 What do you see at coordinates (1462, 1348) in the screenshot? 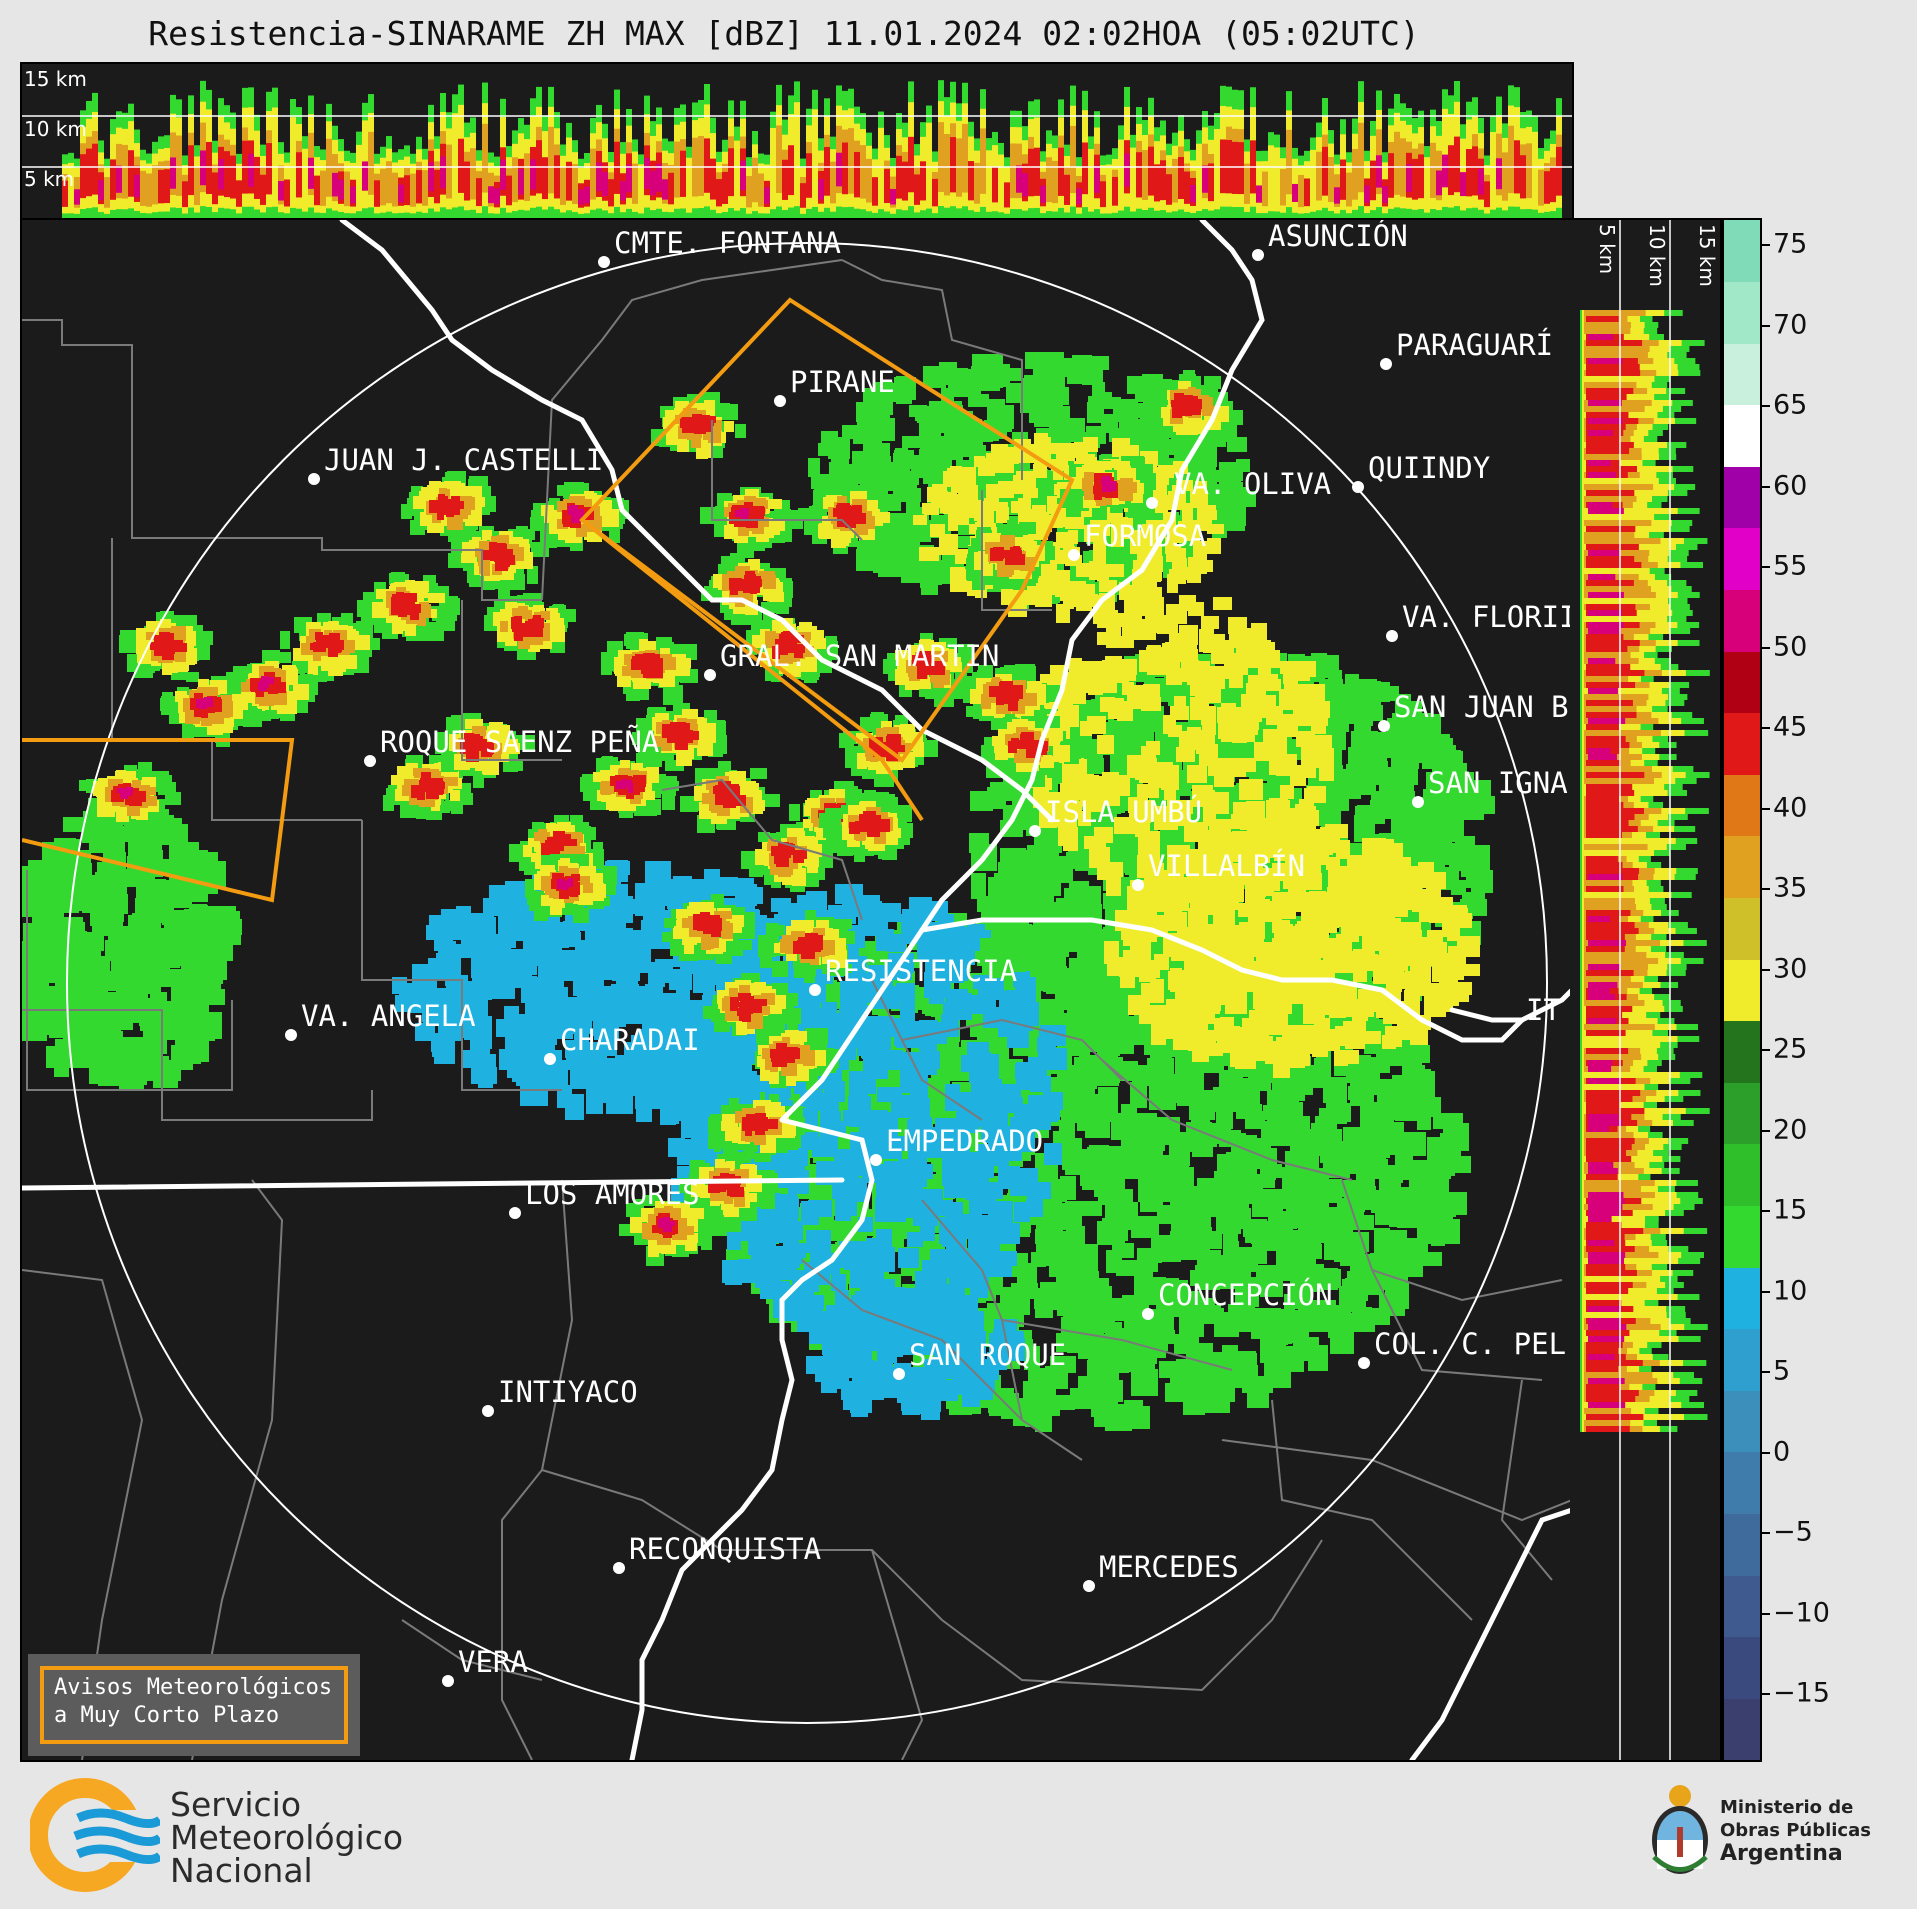
I see `city-col-c-pellegrini: COL. C. PEL` at bounding box center [1462, 1348].